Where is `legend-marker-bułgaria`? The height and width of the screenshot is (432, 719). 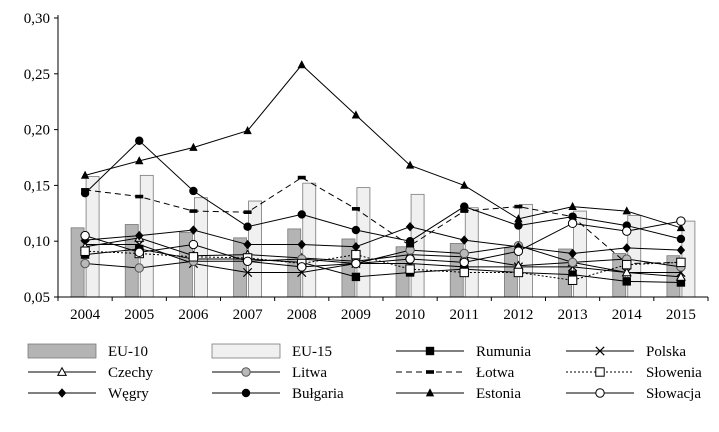 legend-marker-bułgaria is located at coordinates (246, 393).